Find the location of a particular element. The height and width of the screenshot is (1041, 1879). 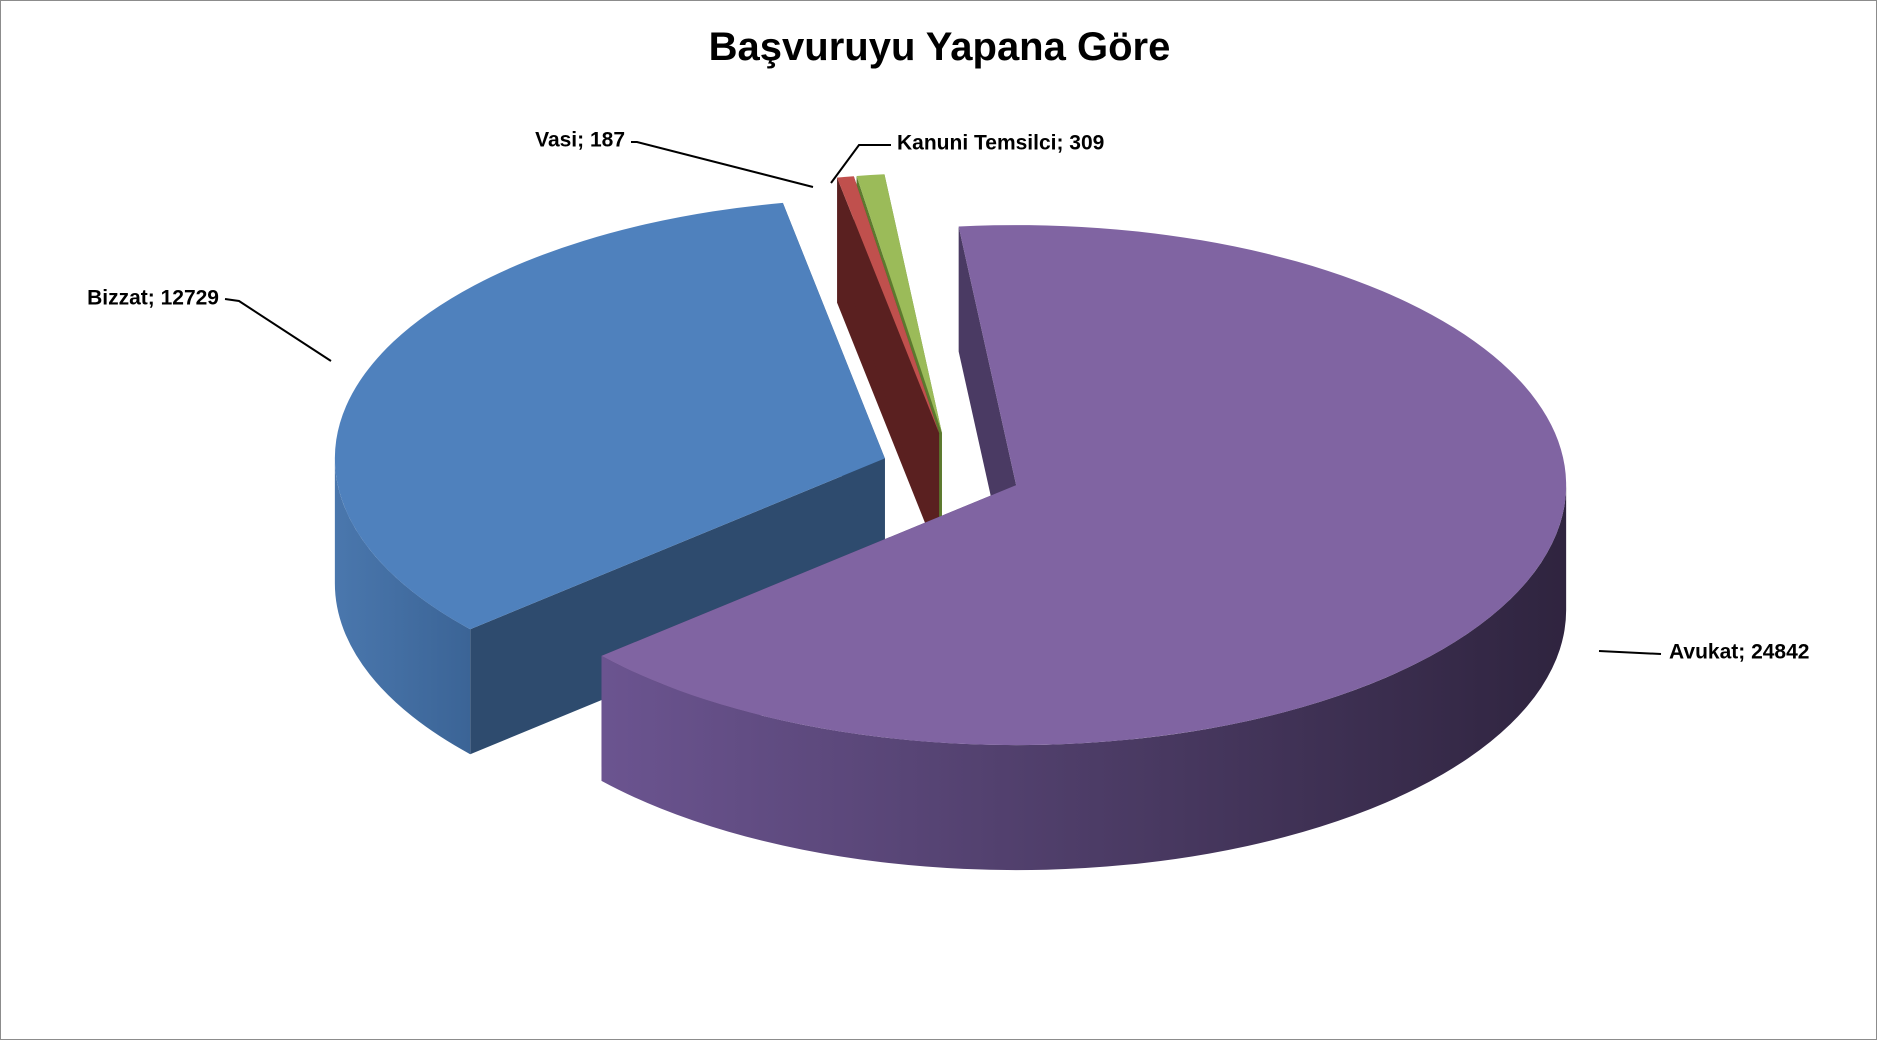

slice-top-bizzat is located at coordinates (609, 416).